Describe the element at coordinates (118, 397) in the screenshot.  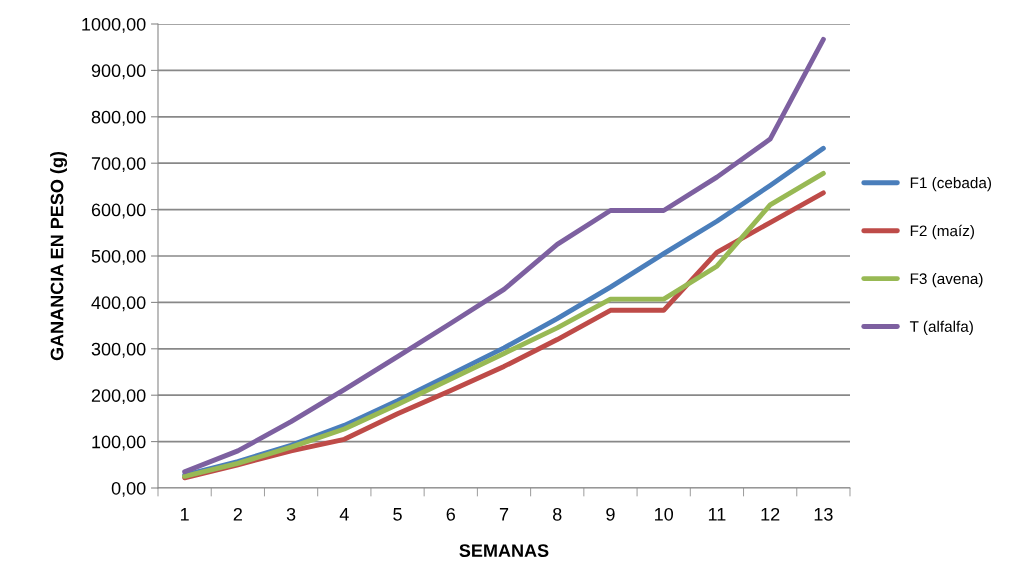
I see `y-tick-label: 200,00` at that location.